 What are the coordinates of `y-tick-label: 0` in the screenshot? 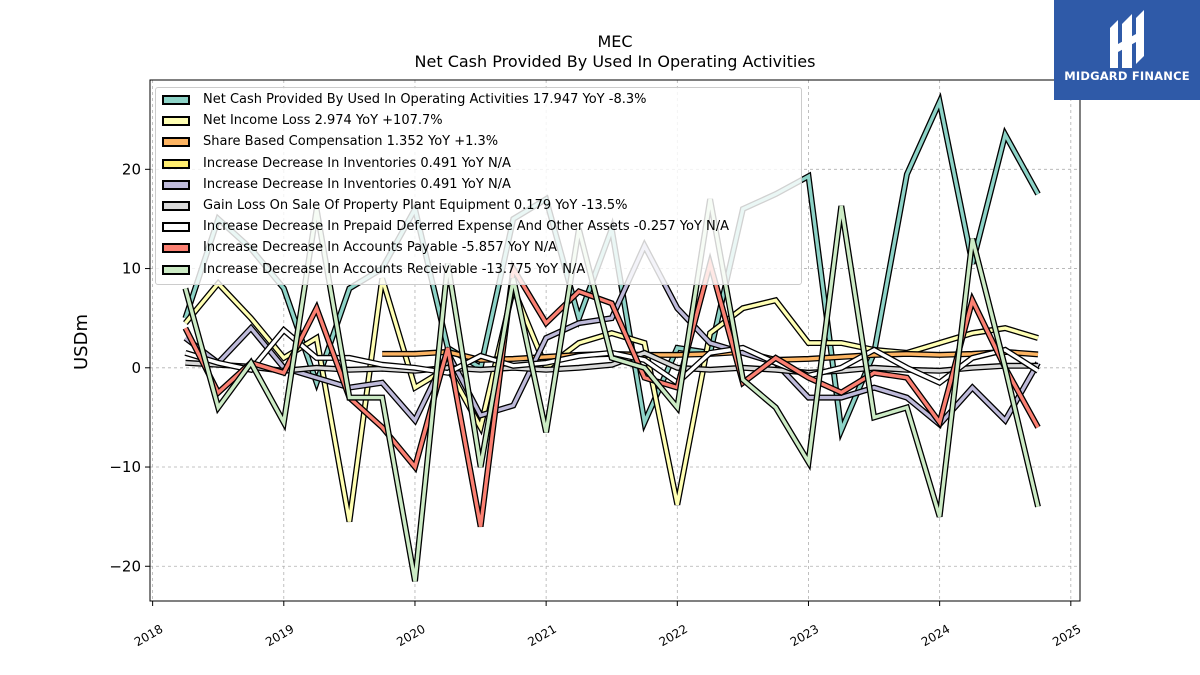 It's located at (136, 368).